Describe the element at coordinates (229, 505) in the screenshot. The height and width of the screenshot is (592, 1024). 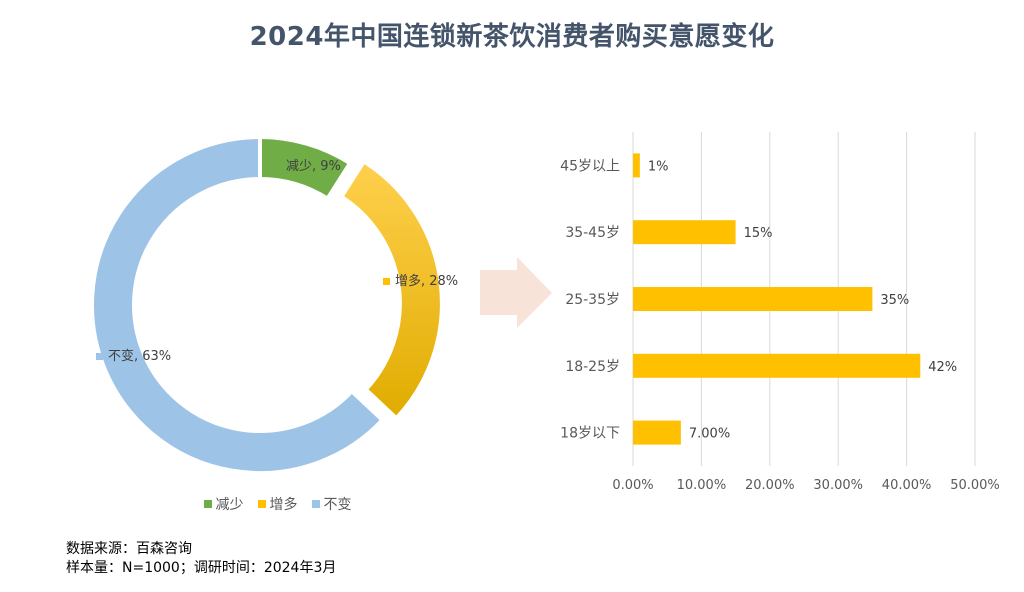
I see `legend-label: 减少` at that location.